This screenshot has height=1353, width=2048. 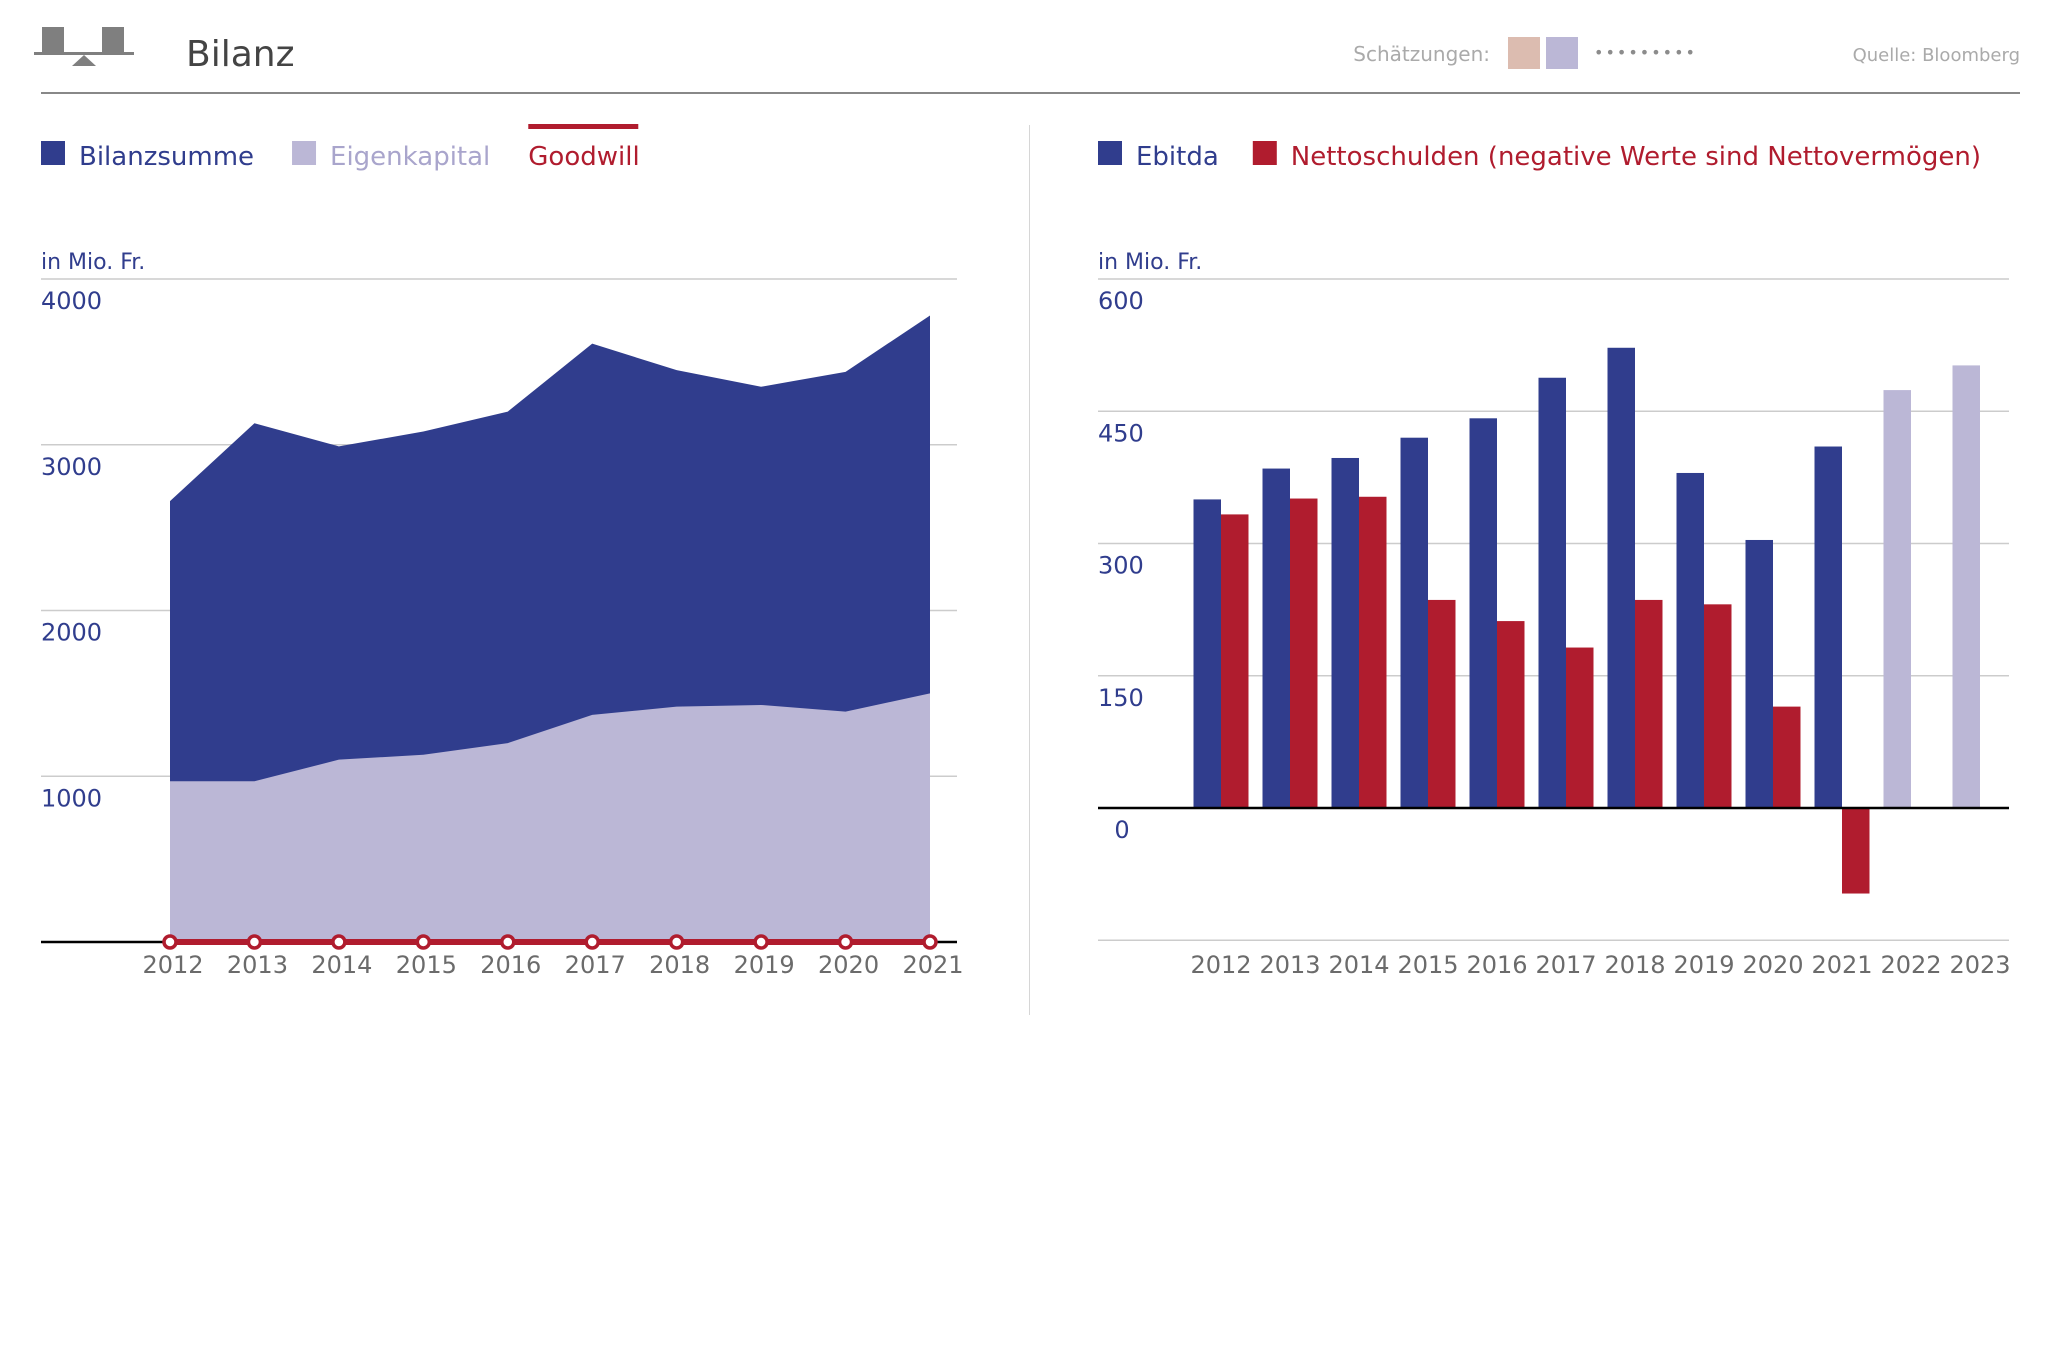 What do you see at coordinates (1121, 301) in the screenshot?
I see `y-tick-label: 600` at bounding box center [1121, 301].